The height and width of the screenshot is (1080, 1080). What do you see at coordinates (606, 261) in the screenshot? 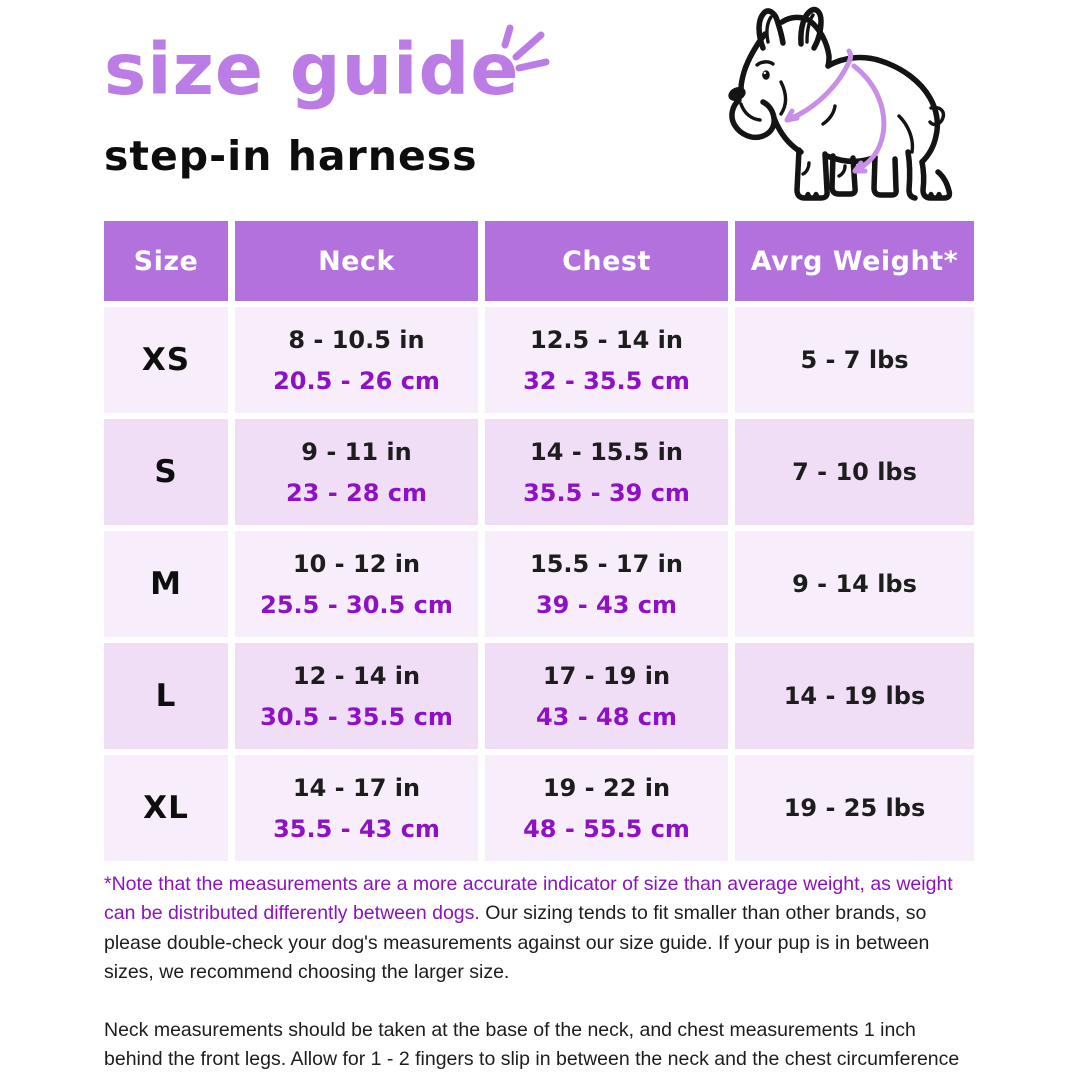
I see `table-header-chest: Chest` at bounding box center [606, 261].